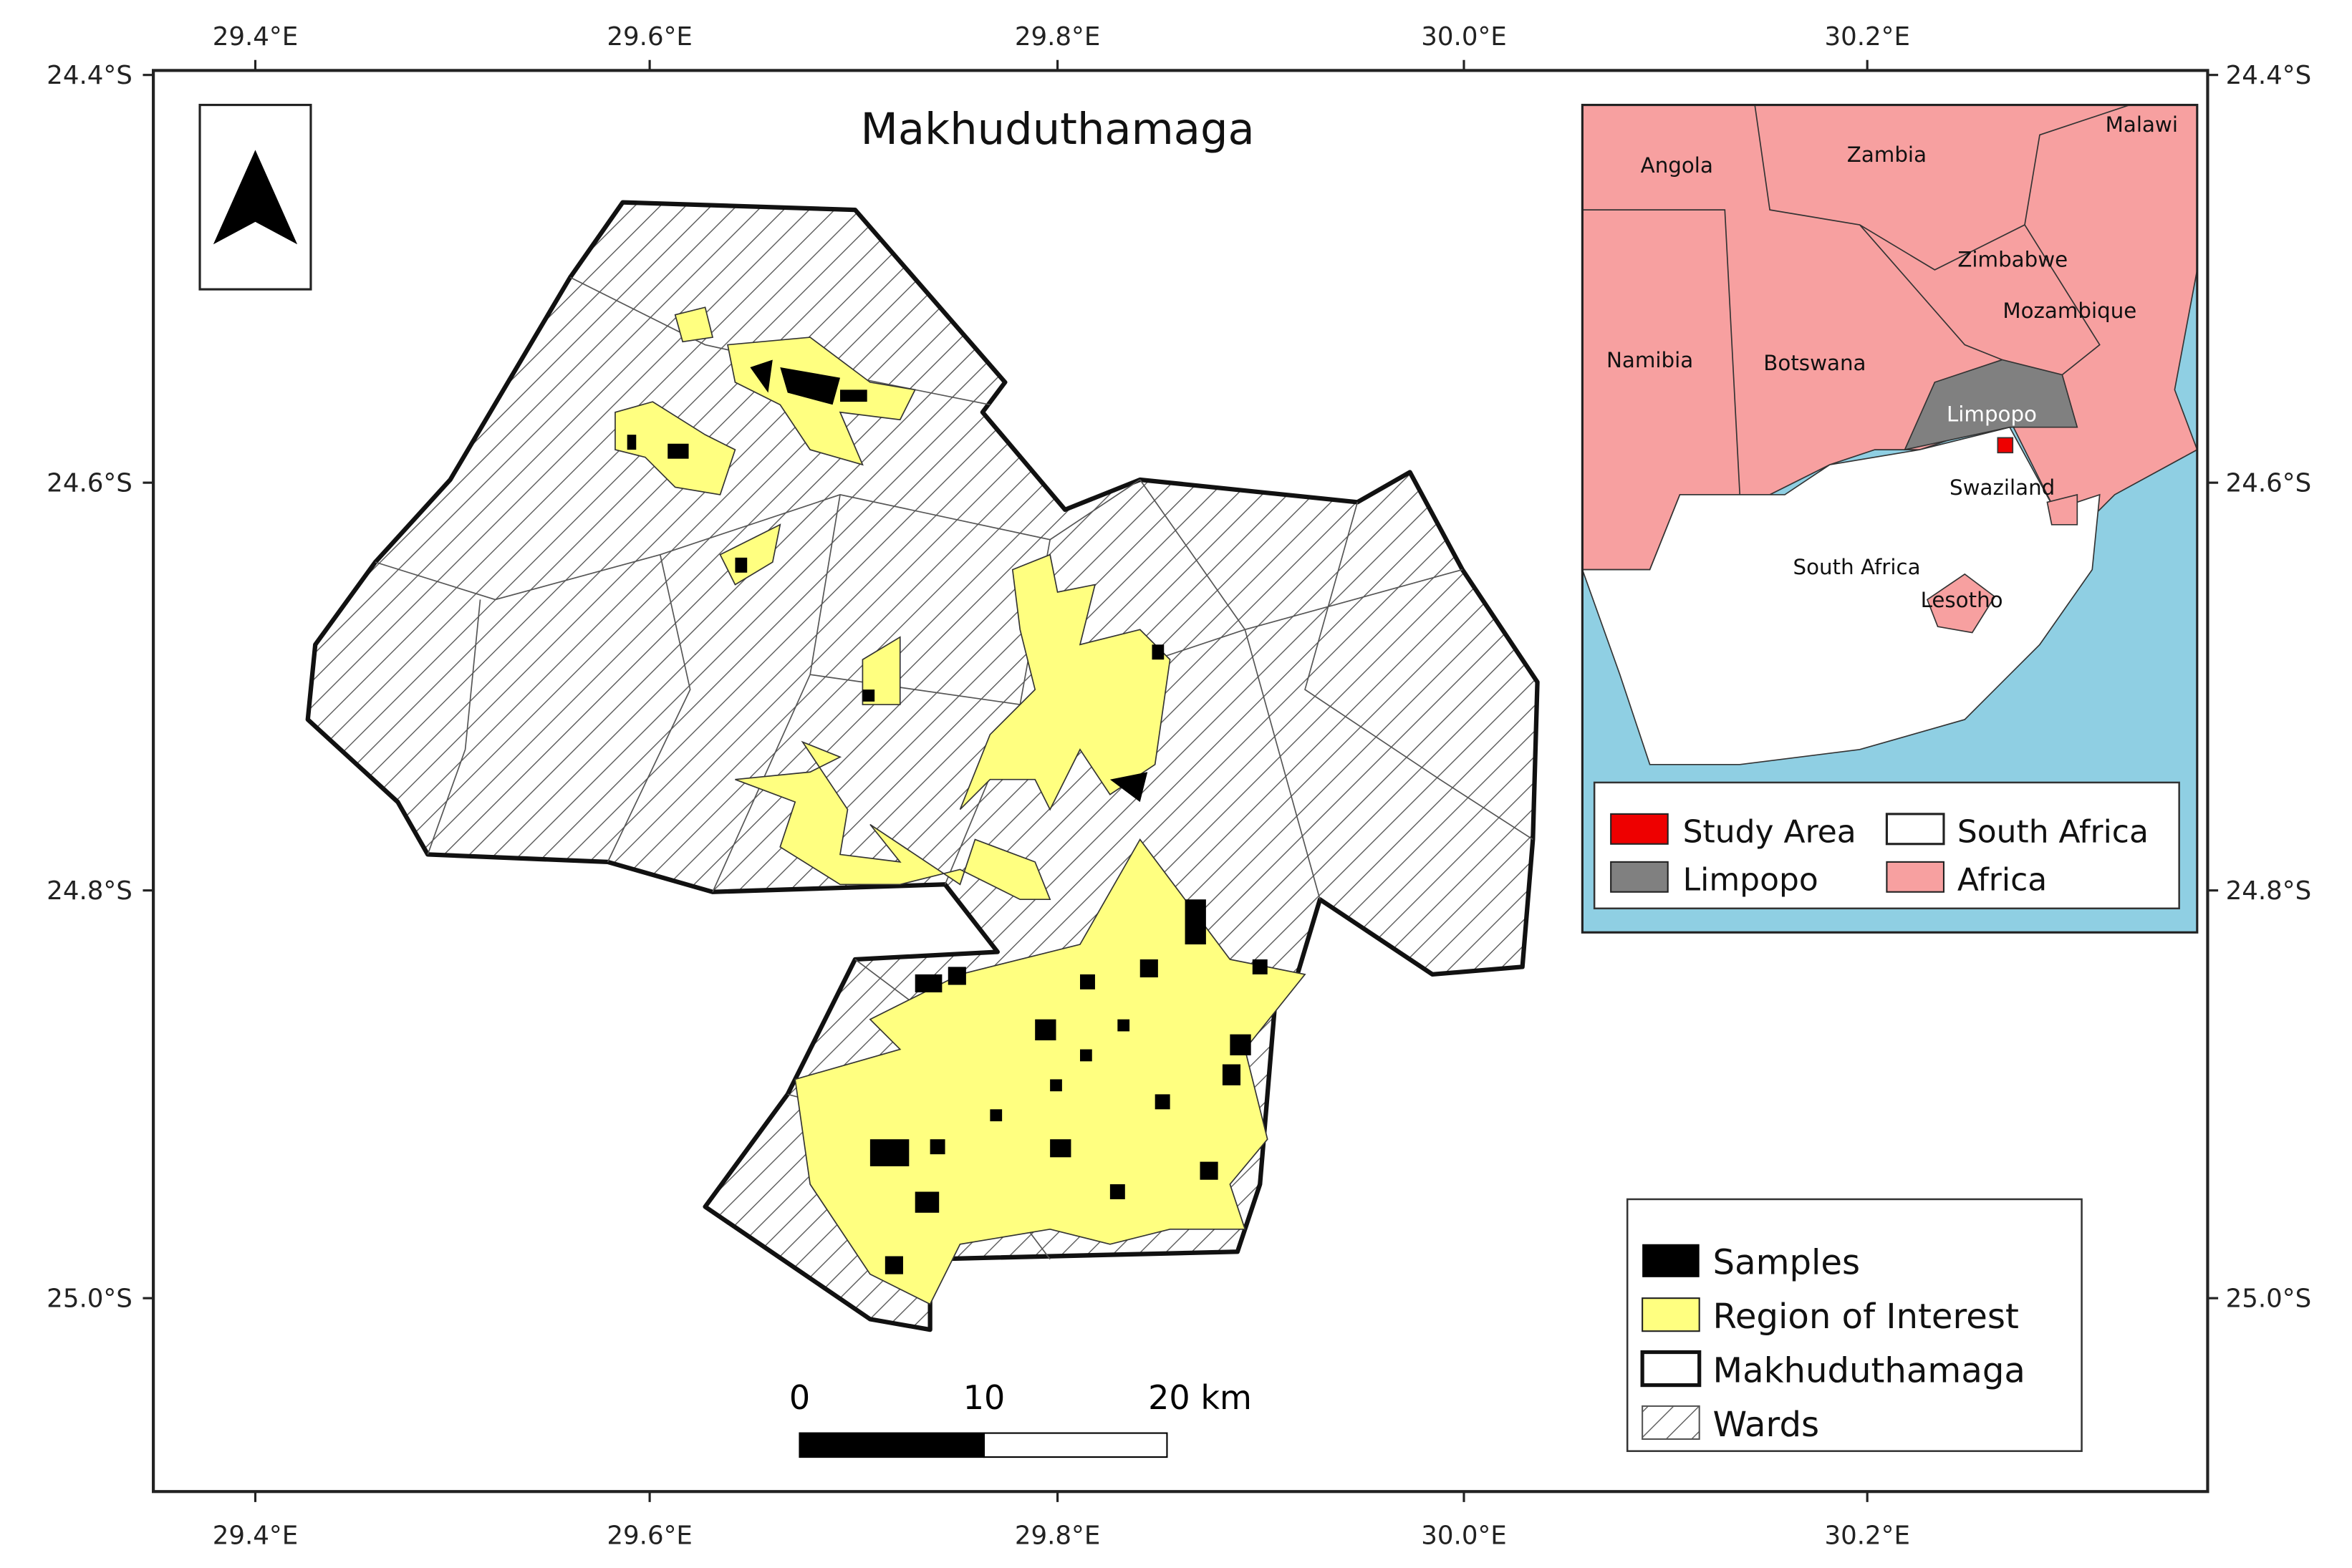 The height and width of the screenshot is (1568, 2352). I want to click on country-label: Zimbabwe, so click(2013, 260).